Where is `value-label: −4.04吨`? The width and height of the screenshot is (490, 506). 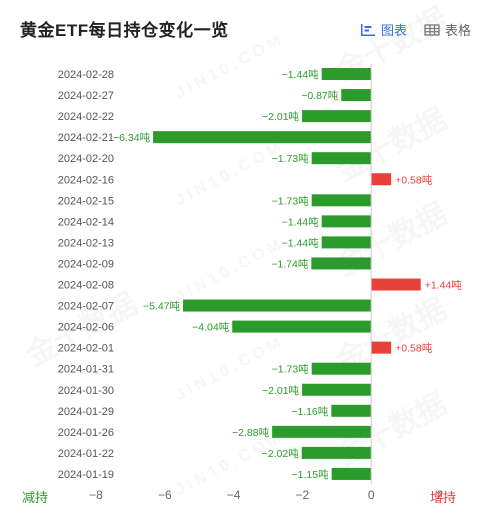 value-label: −4.04吨 is located at coordinates (211, 327).